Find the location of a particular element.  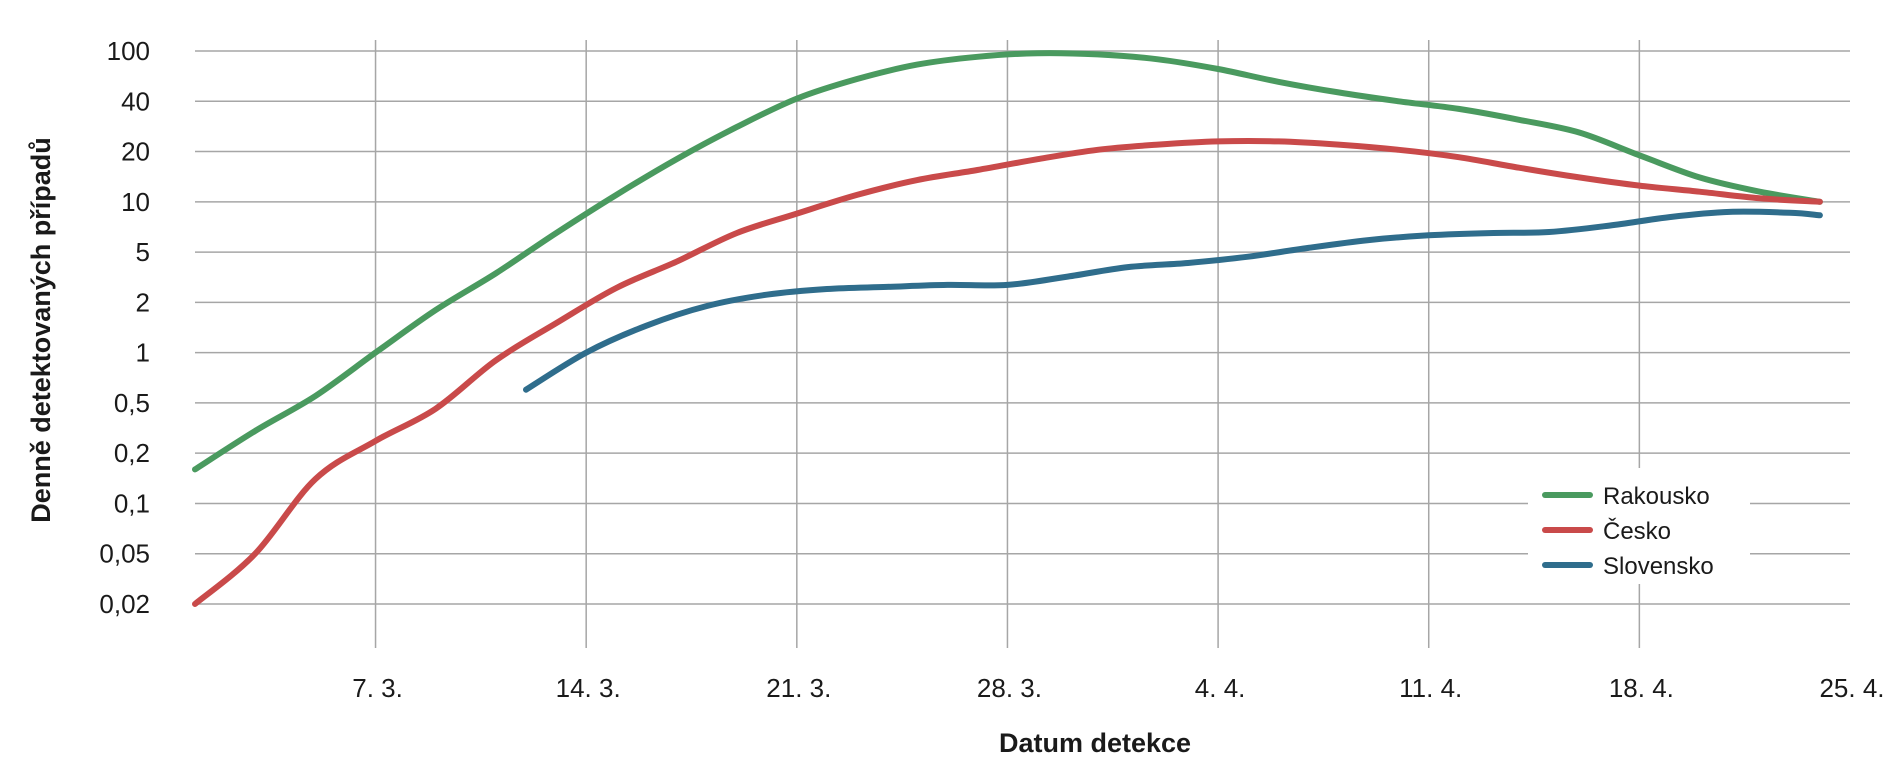

x-tick-label: 14. 3. is located at coordinates (588, 688).